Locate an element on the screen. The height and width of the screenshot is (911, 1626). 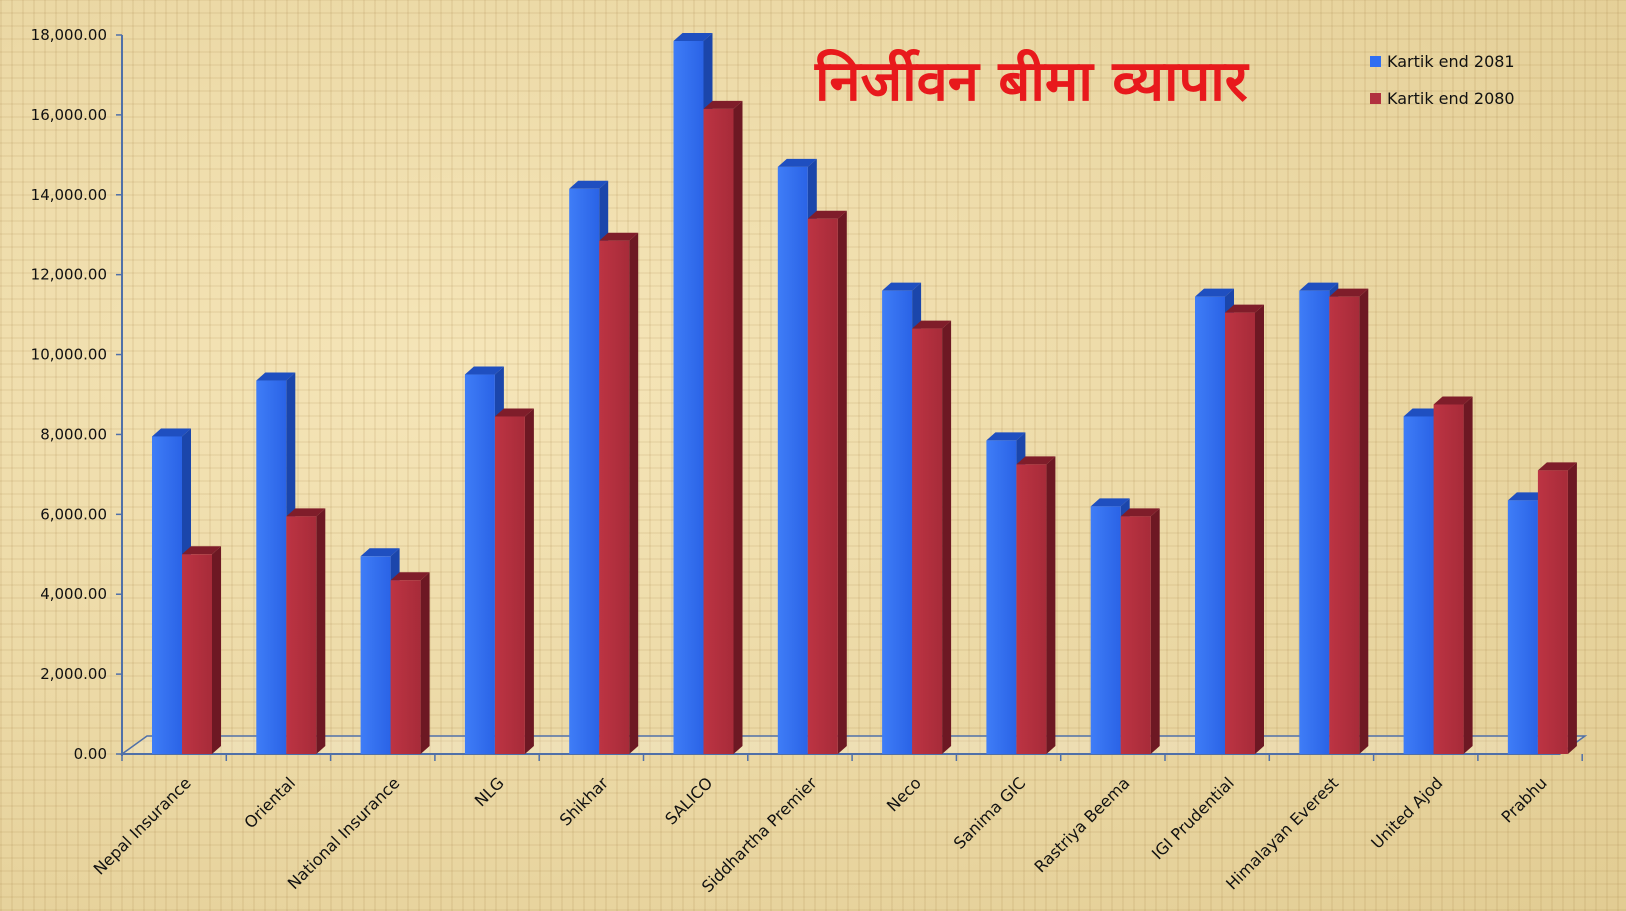
y-tick-label: 14,000.00 is located at coordinates (69, 195).